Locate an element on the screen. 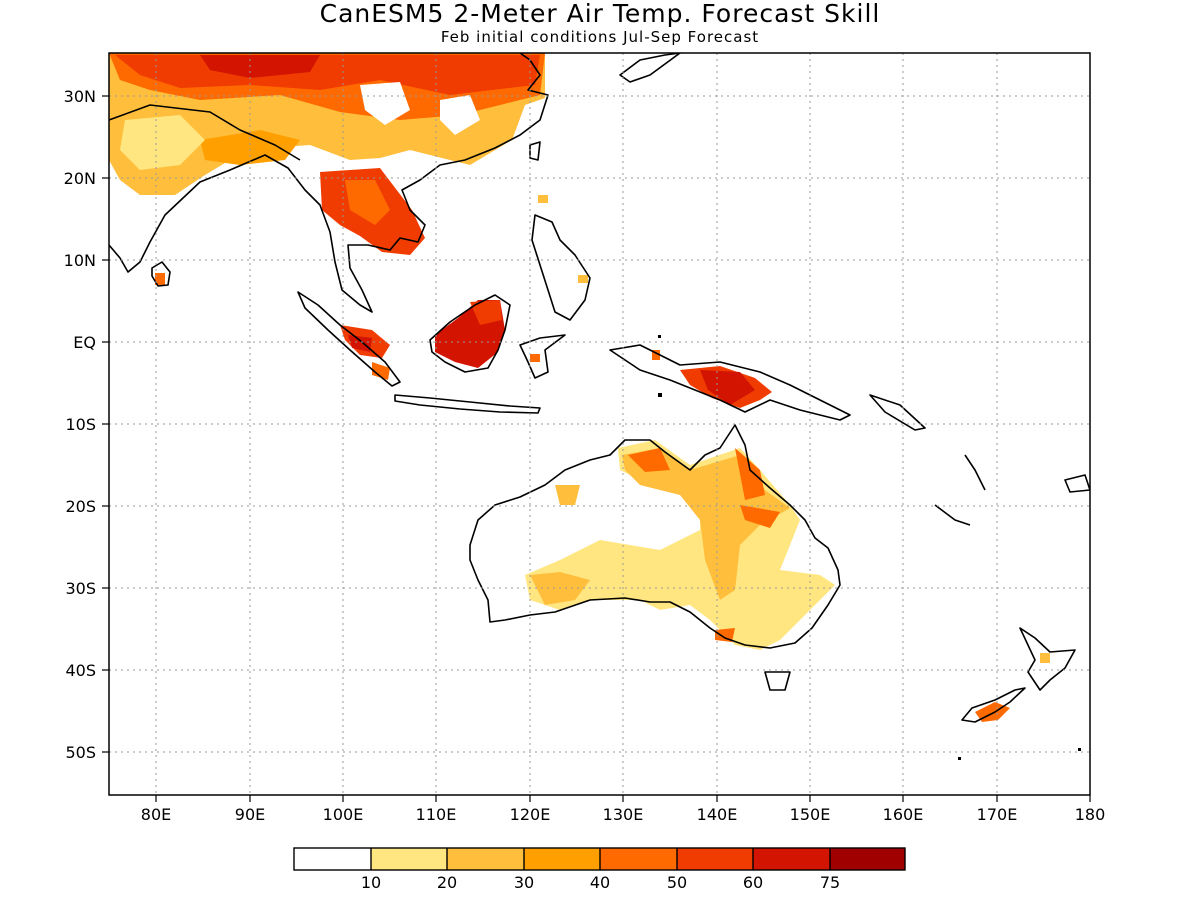 This screenshot has width=1200, height=900. lat-label: EQ is located at coordinates (84, 342).